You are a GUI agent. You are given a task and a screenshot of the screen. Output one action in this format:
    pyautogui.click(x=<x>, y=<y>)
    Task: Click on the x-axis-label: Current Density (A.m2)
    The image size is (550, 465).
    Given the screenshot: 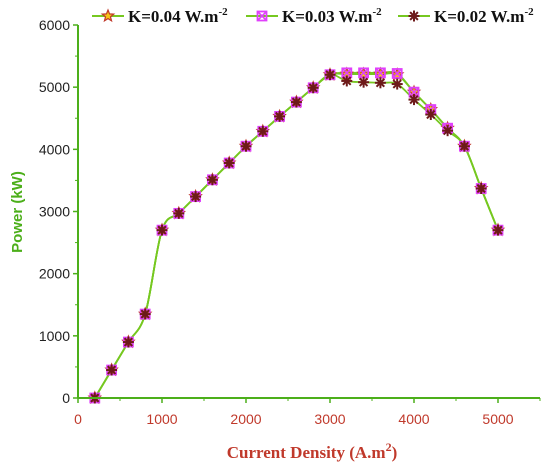 What is the action you would take?
    pyautogui.click(x=312, y=451)
    